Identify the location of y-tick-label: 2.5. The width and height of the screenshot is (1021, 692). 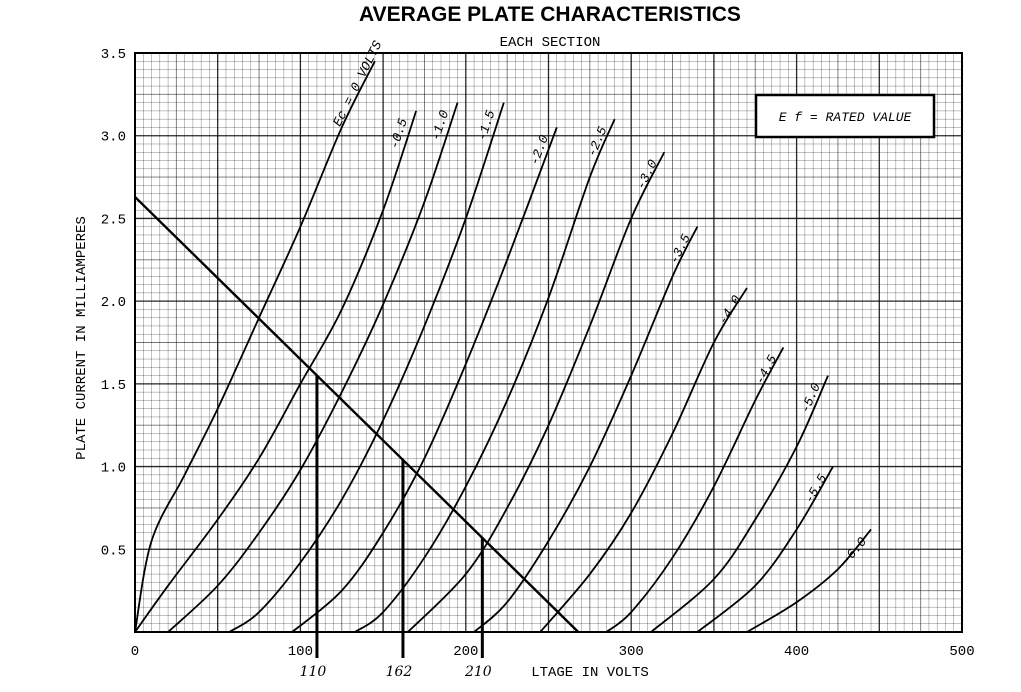
(113, 220).